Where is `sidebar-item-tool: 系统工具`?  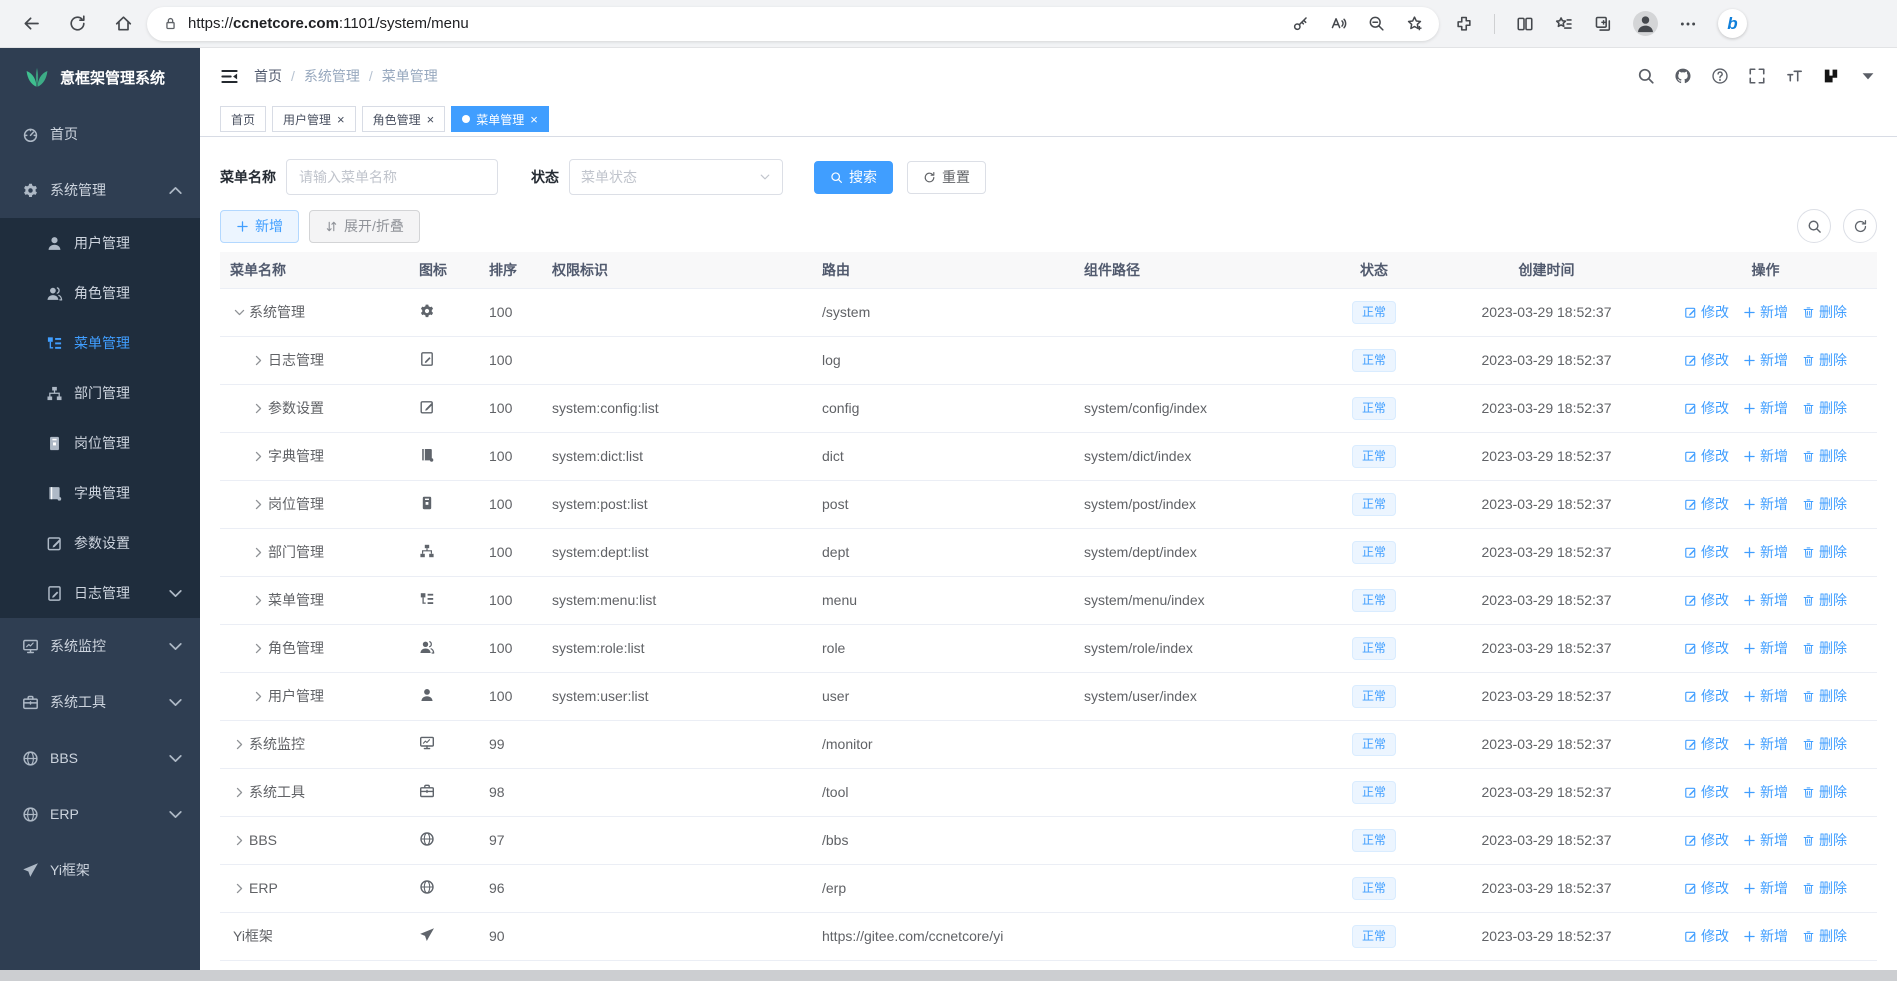 sidebar-item-tool: 系统工具 is located at coordinates (100, 702).